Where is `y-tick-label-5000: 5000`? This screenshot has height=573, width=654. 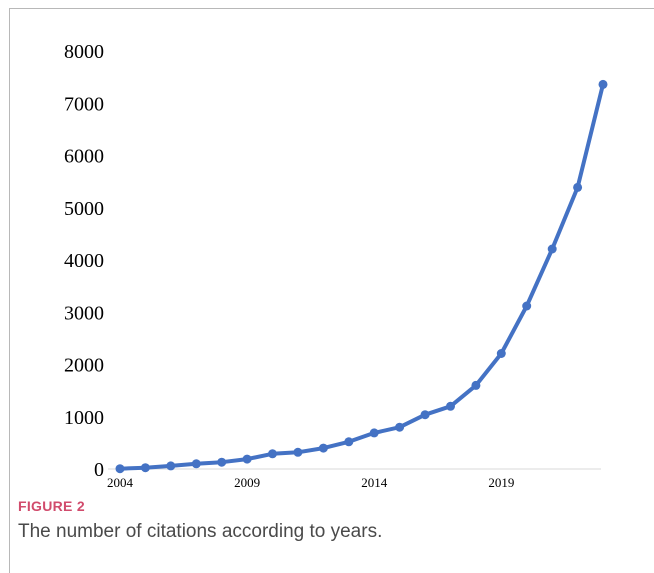 y-tick-label-5000: 5000 is located at coordinates (84, 209).